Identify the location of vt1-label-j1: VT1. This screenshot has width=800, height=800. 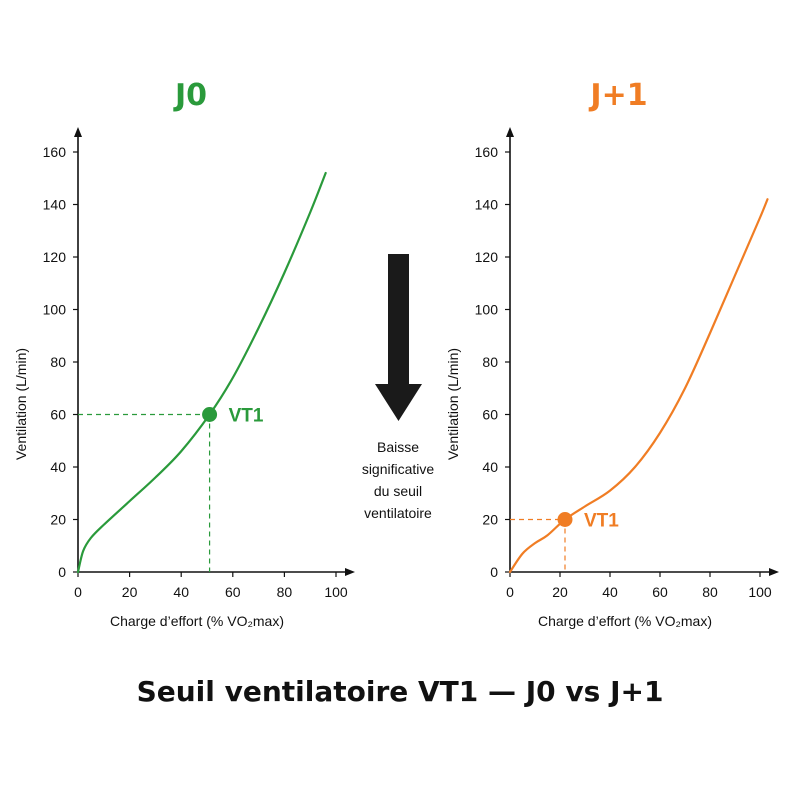
(601, 521).